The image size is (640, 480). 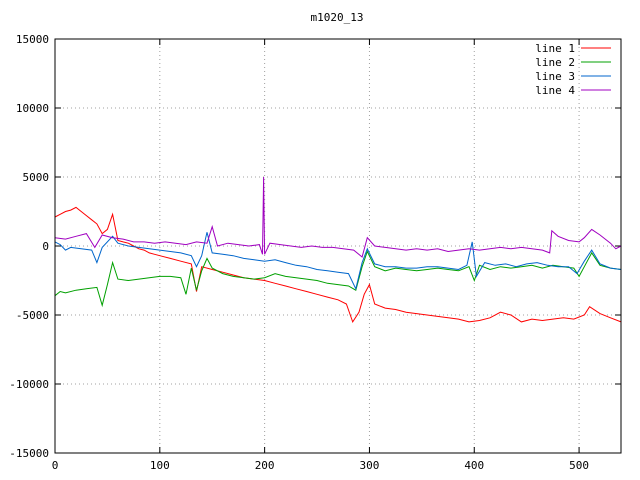 What do you see at coordinates (32, 39) in the screenshot?
I see `y-tick-label: 15000` at bounding box center [32, 39].